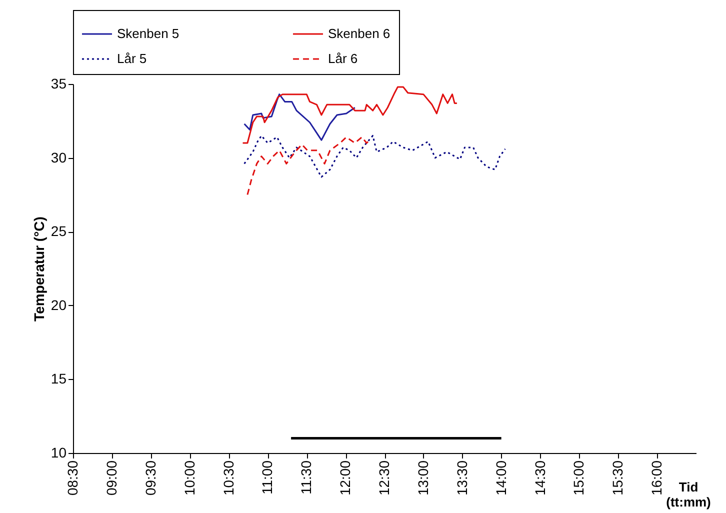 The width and height of the screenshot is (726, 513). I want to click on x-tick-label: 08:30, so click(72, 478).